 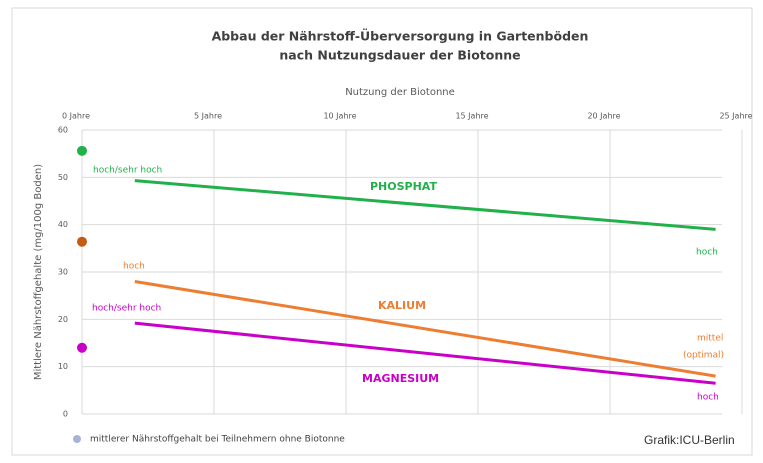 I want to click on chart-title: nach Nutzungsdauer der Biotonne, so click(x=399, y=55).